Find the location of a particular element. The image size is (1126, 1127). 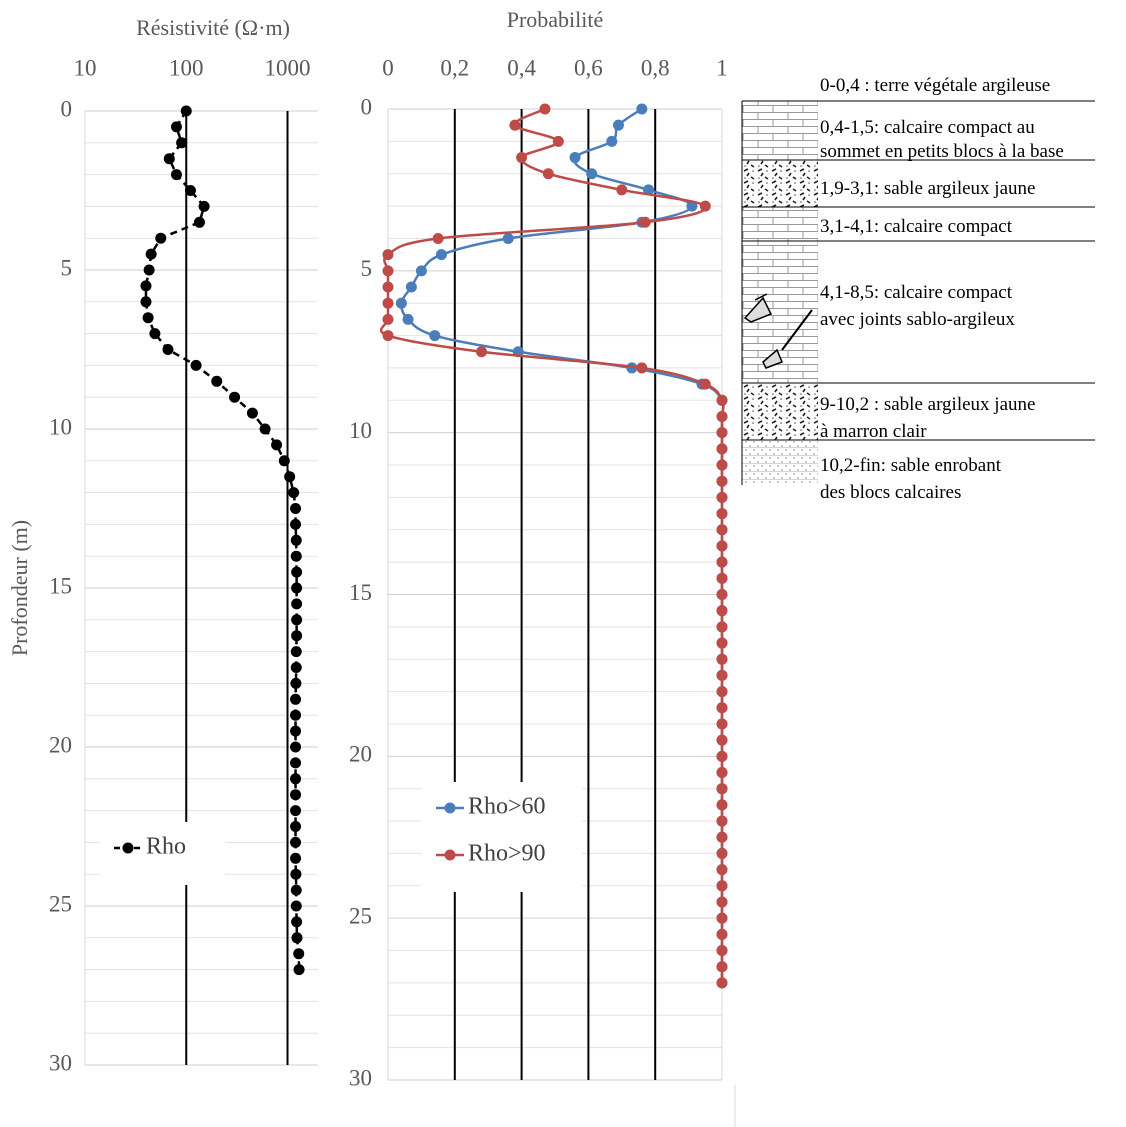

legend-label: Rho>90 is located at coordinates (507, 854).